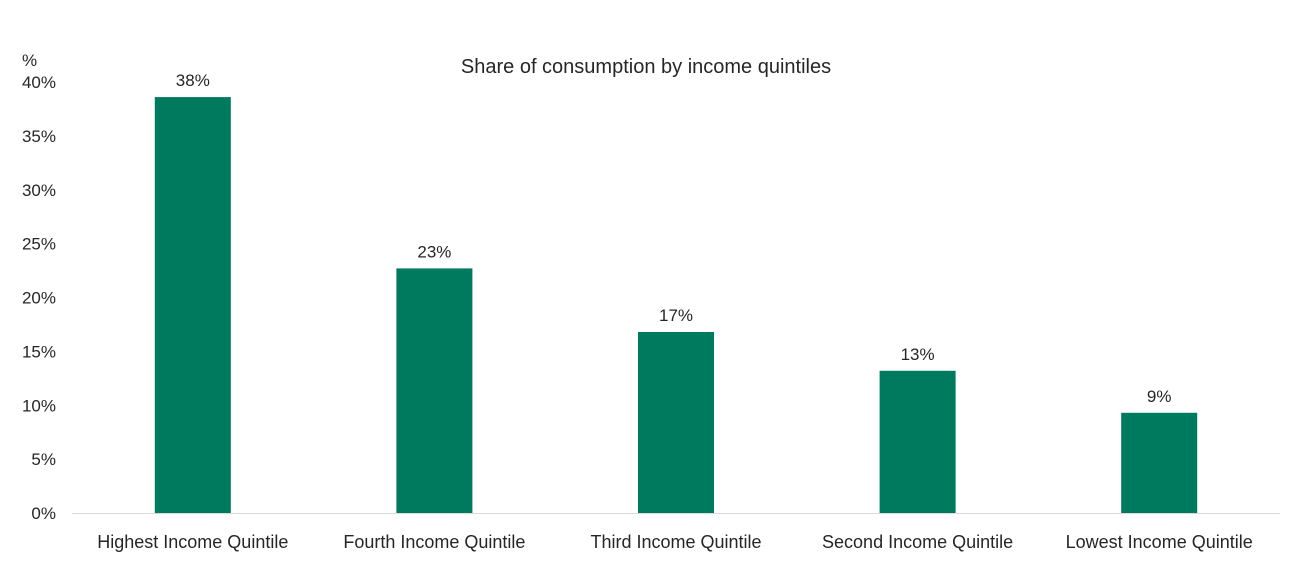 The width and height of the screenshot is (1292, 580). I want to click on x-tick-label: Third Income Quintile, so click(675, 542).